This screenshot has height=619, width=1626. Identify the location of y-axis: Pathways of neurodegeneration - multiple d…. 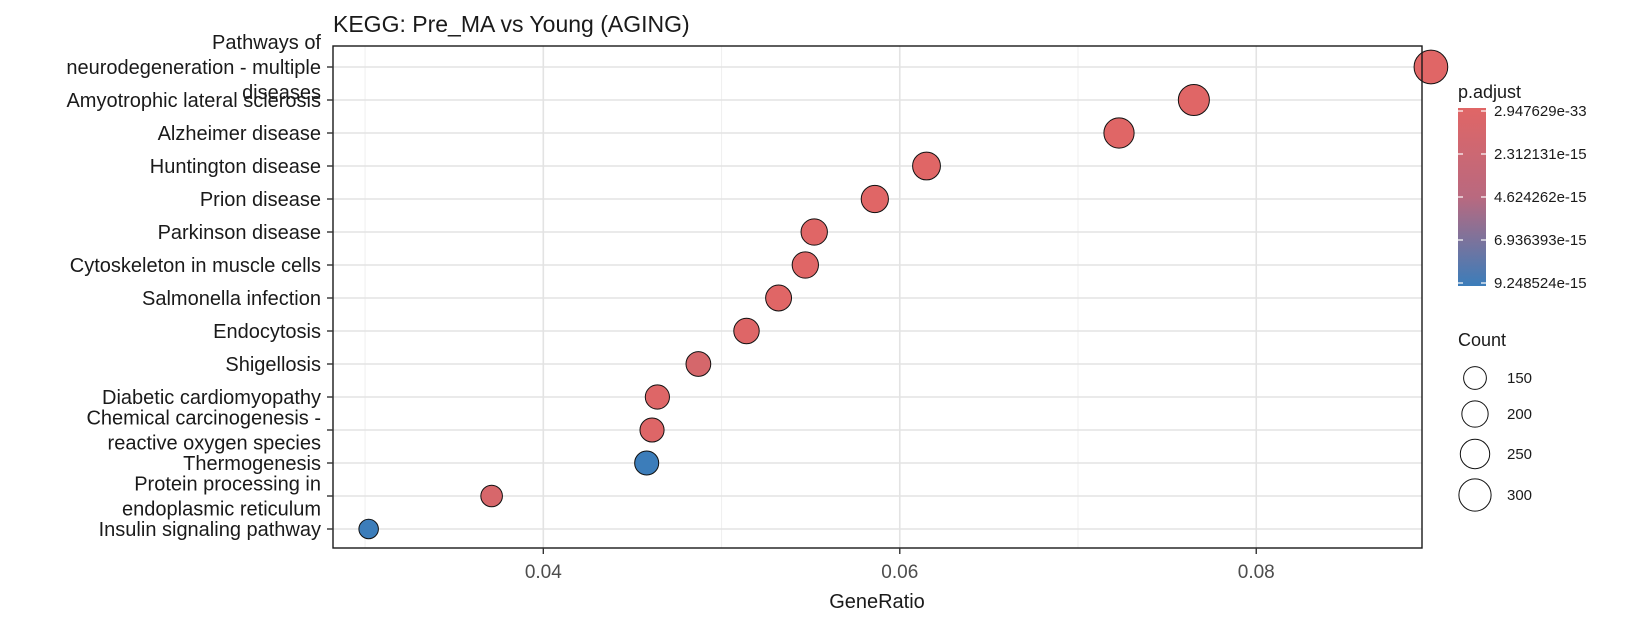
(199, 286).